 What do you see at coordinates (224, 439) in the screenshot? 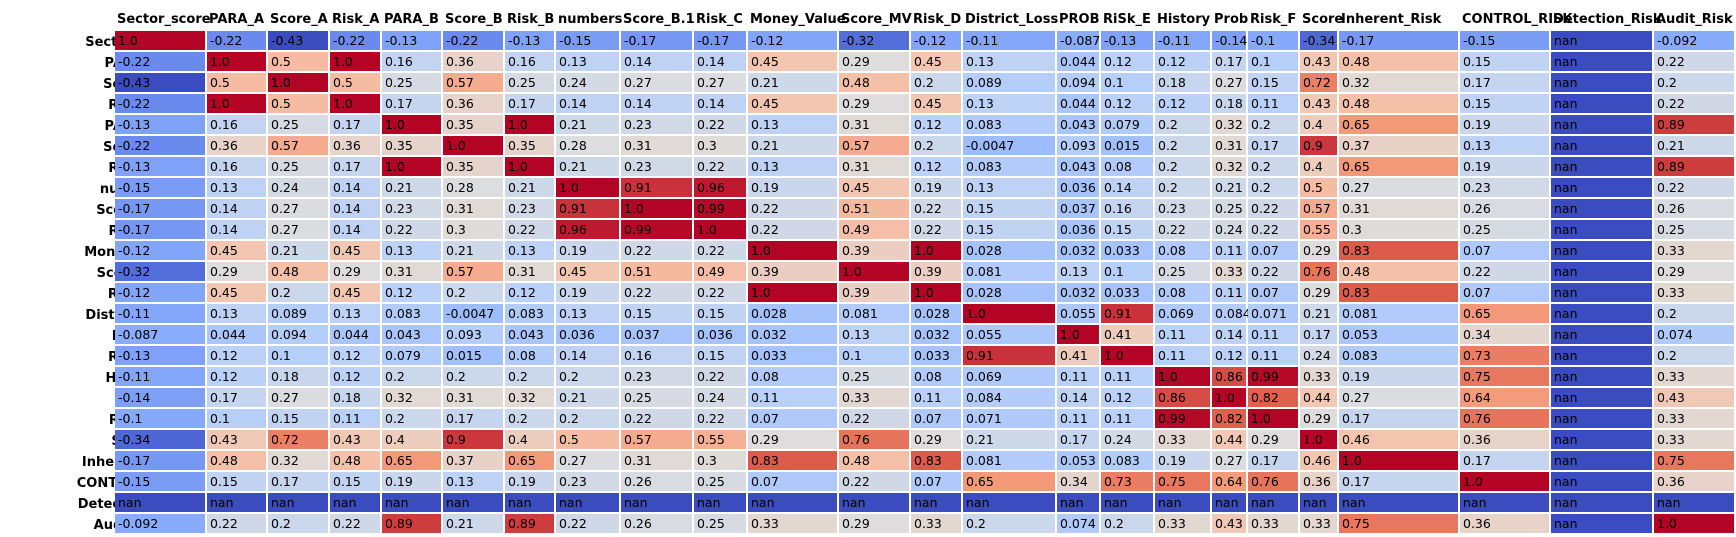
I see `cell-value-label: 0.43` at bounding box center [224, 439].